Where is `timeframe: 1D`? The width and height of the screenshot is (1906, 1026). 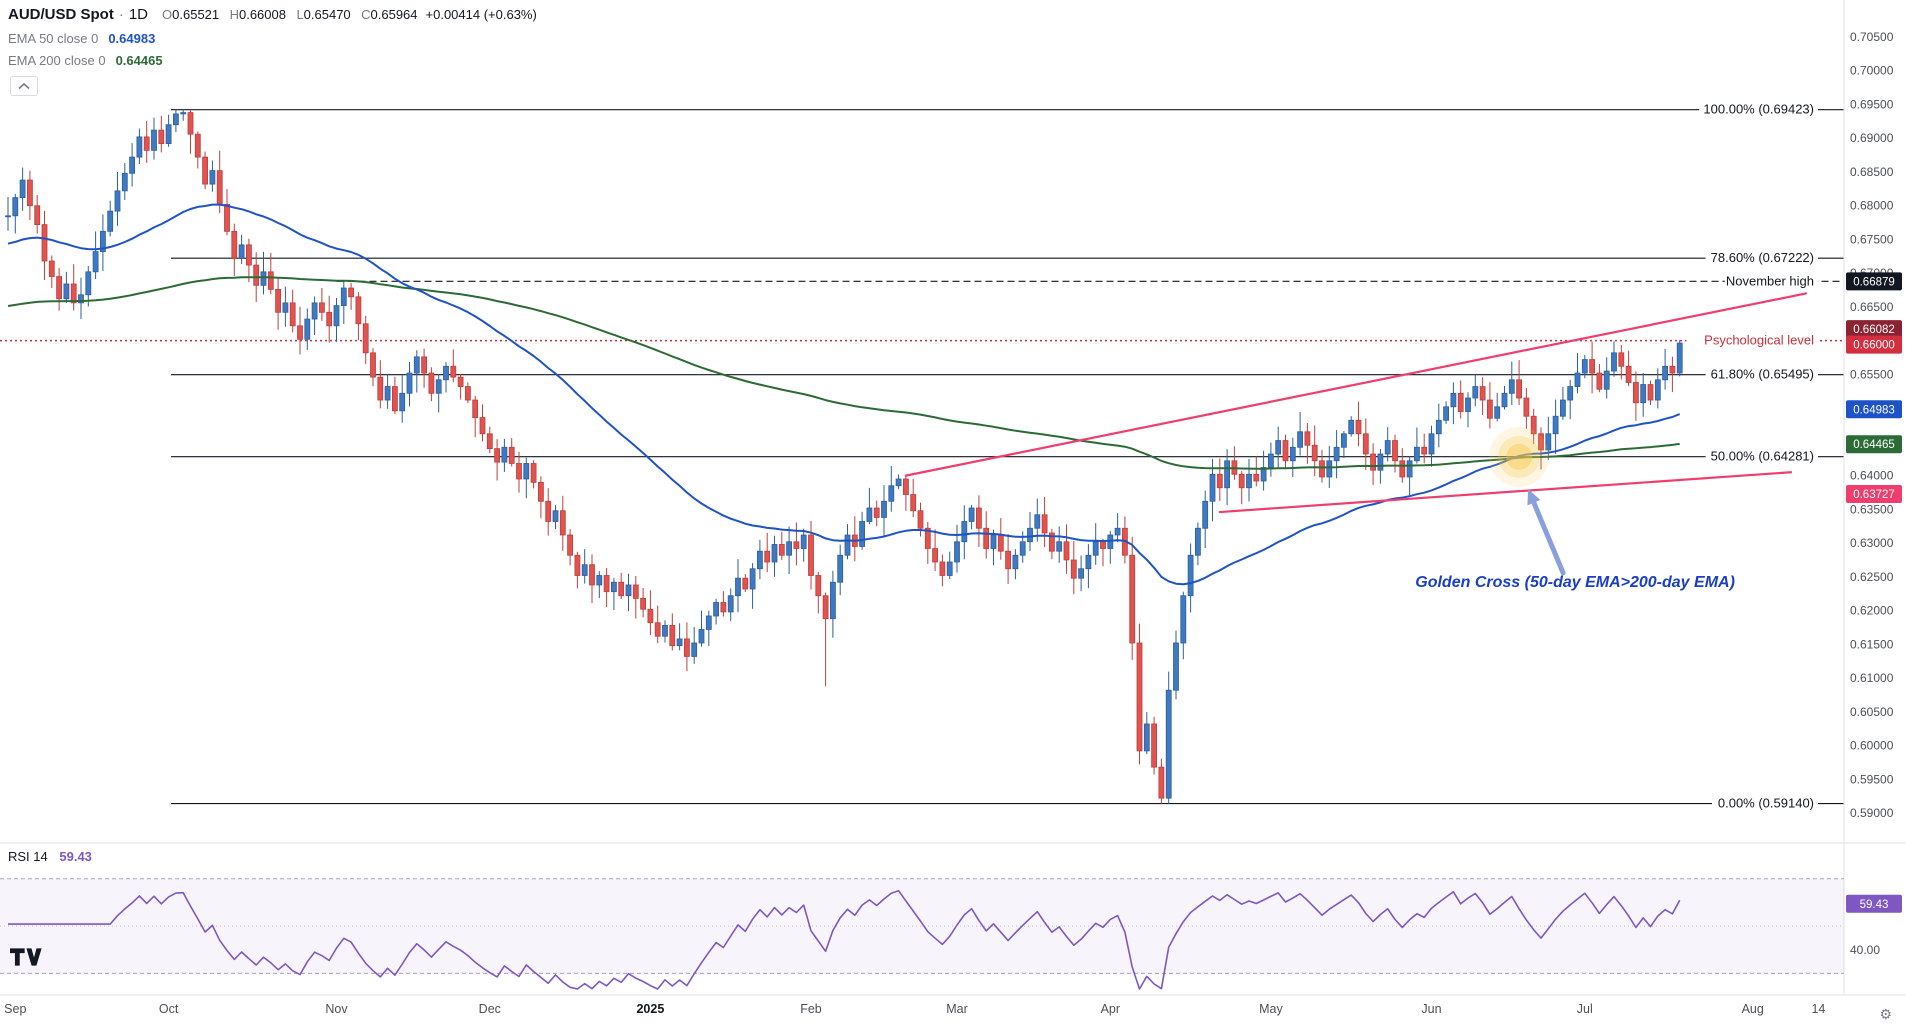 timeframe: 1D is located at coordinates (138, 14).